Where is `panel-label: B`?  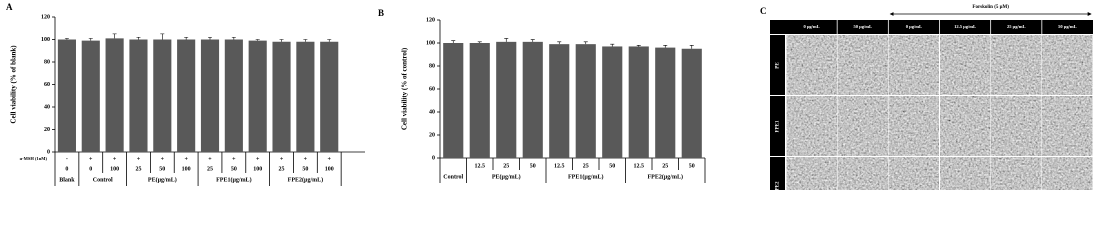
panel-label: B is located at coordinates (381, 13).